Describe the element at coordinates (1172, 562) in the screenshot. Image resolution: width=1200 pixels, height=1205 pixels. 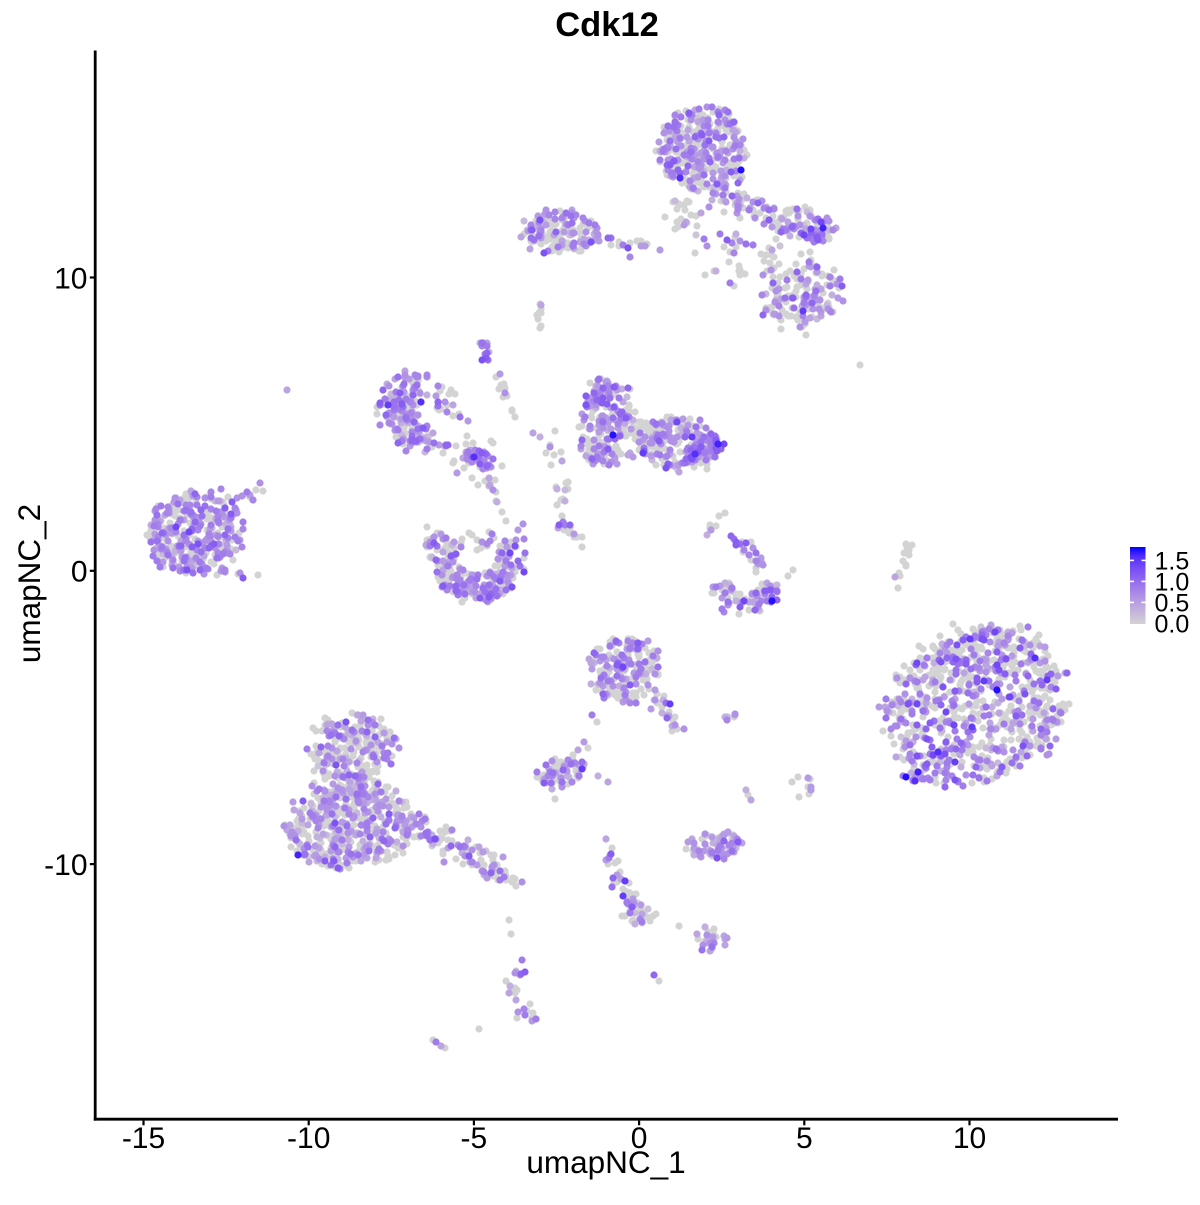
I see `svg-text: 1.5` at that location.